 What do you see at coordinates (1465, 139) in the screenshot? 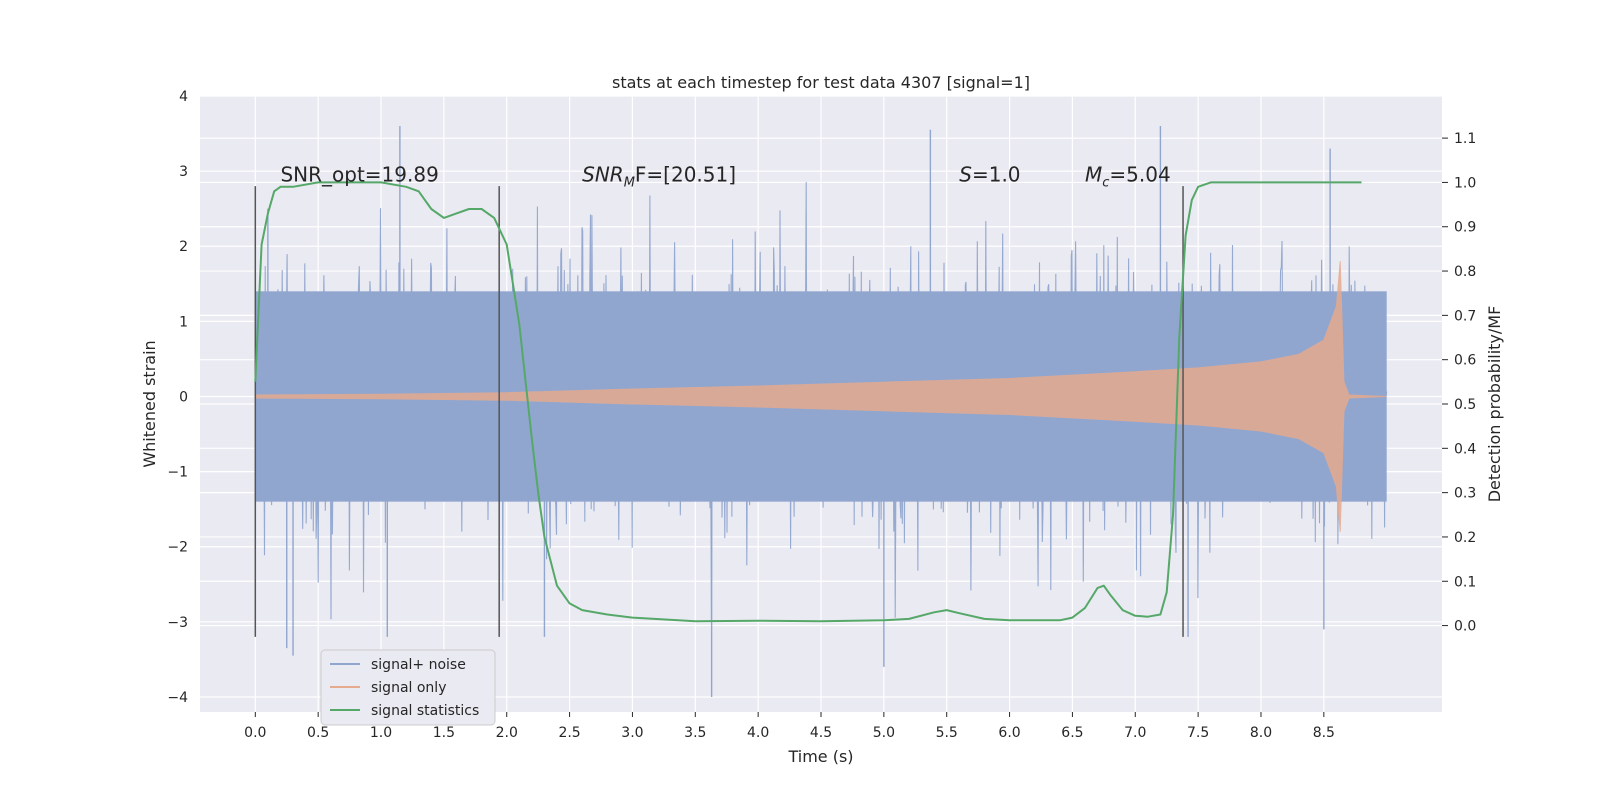
I see `right-y-tick-label: 1.1` at bounding box center [1465, 139].